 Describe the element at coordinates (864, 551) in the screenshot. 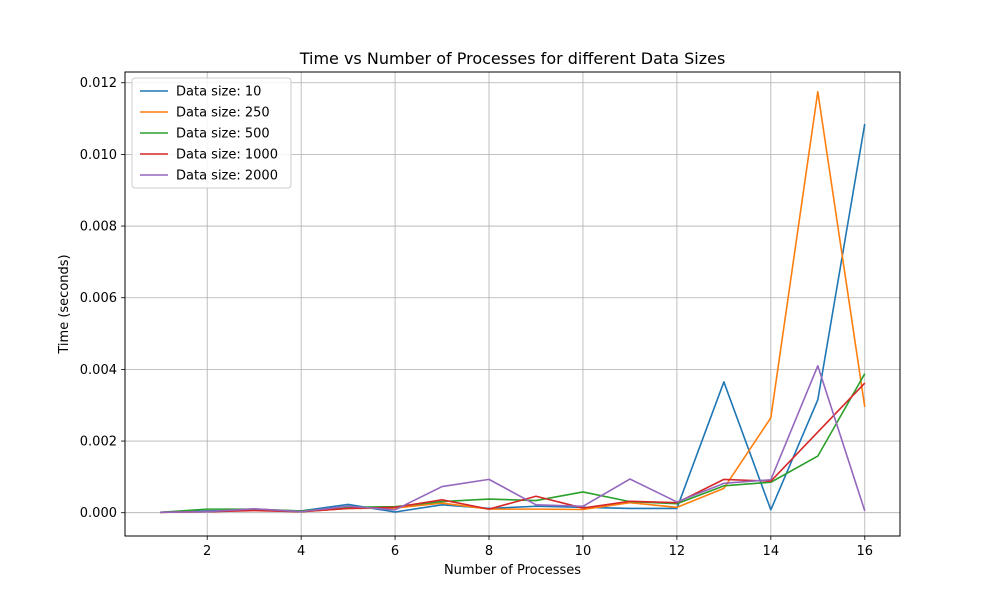

I see `x-tick-label: 16` at that location.